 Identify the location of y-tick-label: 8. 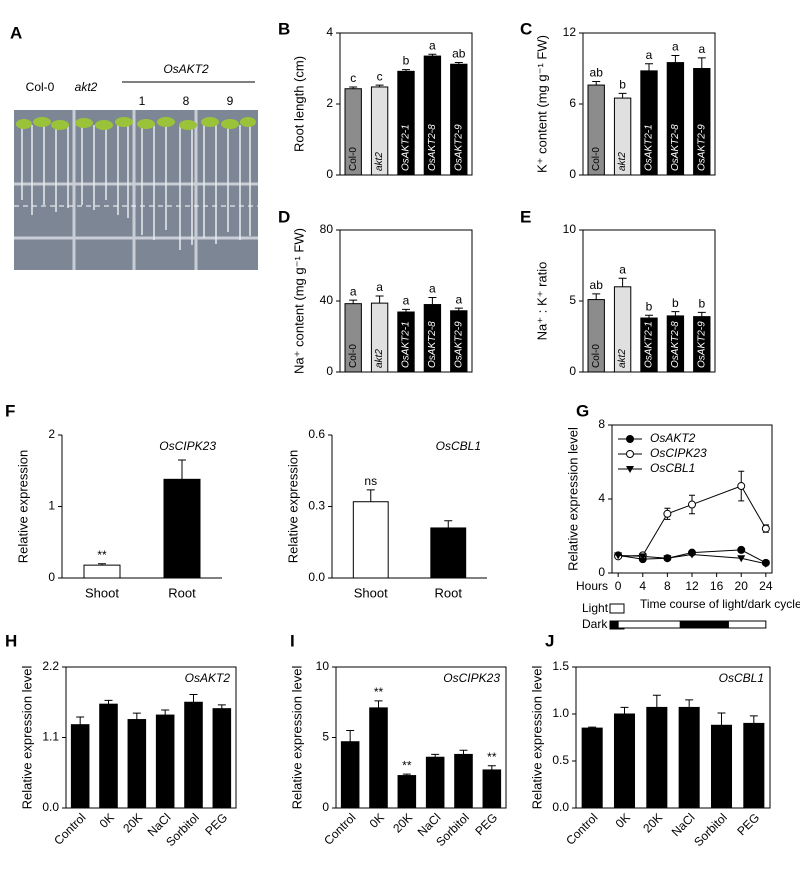
(601, 424).